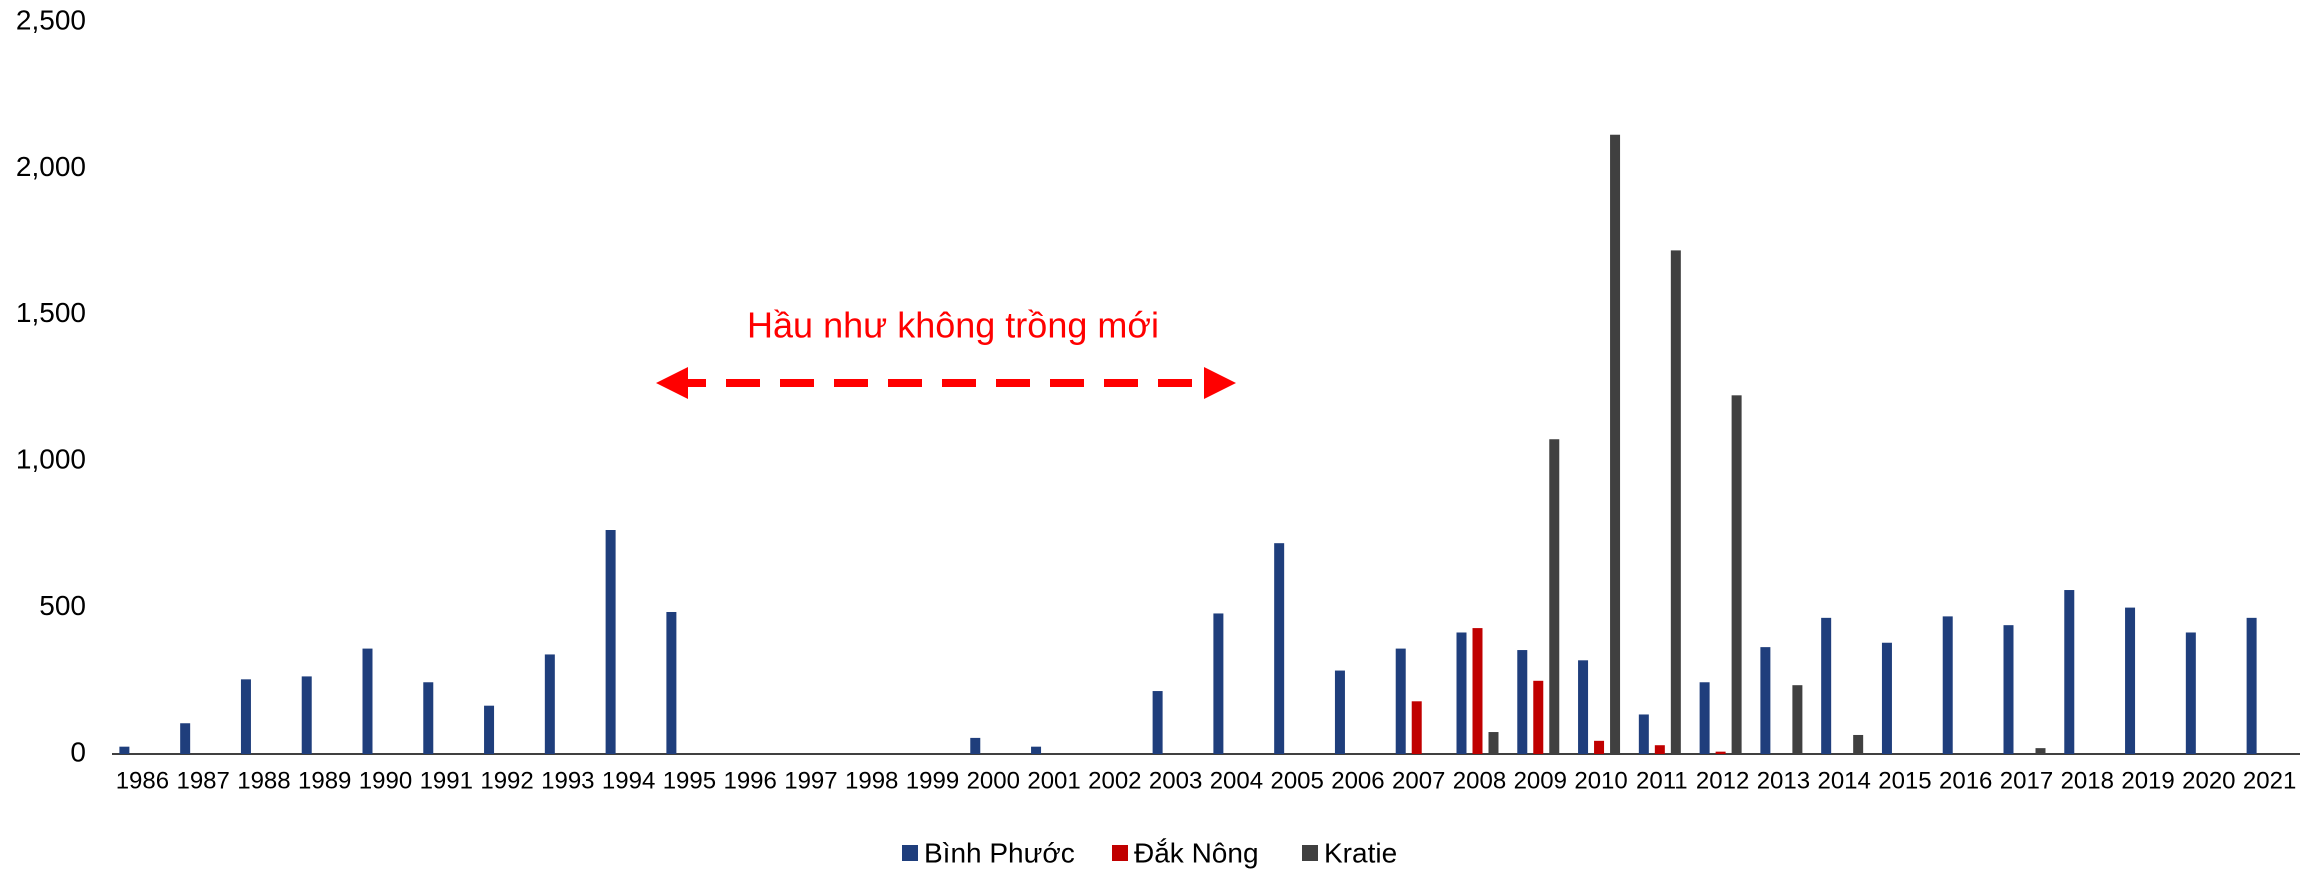 Image resolution: width=2318 pixels, height=870 pixels. Describe the element at coordinates (810, 780) in the screenshot. I see `x-tick-label: 1997` at that location.